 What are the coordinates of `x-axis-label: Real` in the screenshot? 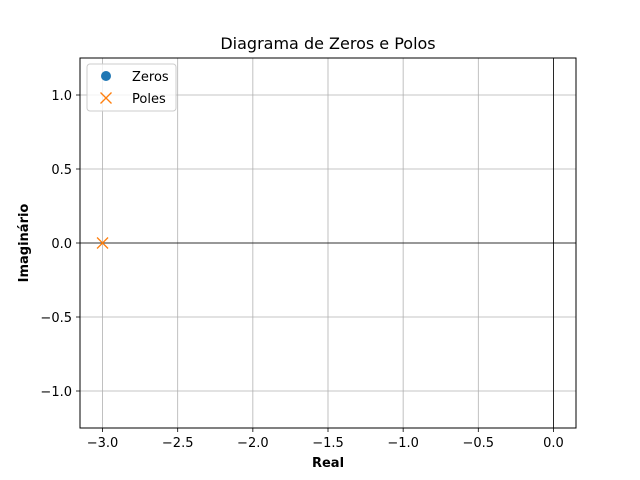 It's located at (328, 463).